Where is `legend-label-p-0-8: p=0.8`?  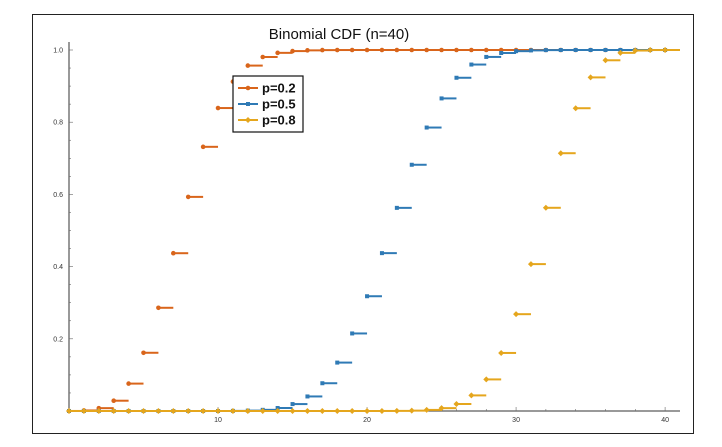
legend-label-p-0-8: p=0.8 is located at coordinates (279, 120).